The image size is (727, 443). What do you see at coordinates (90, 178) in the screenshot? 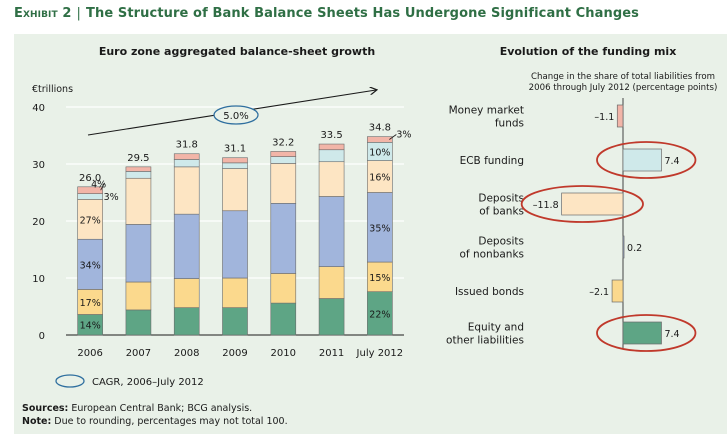
I see `bar-total-label: 26.0` at bounding box center [90, 178].